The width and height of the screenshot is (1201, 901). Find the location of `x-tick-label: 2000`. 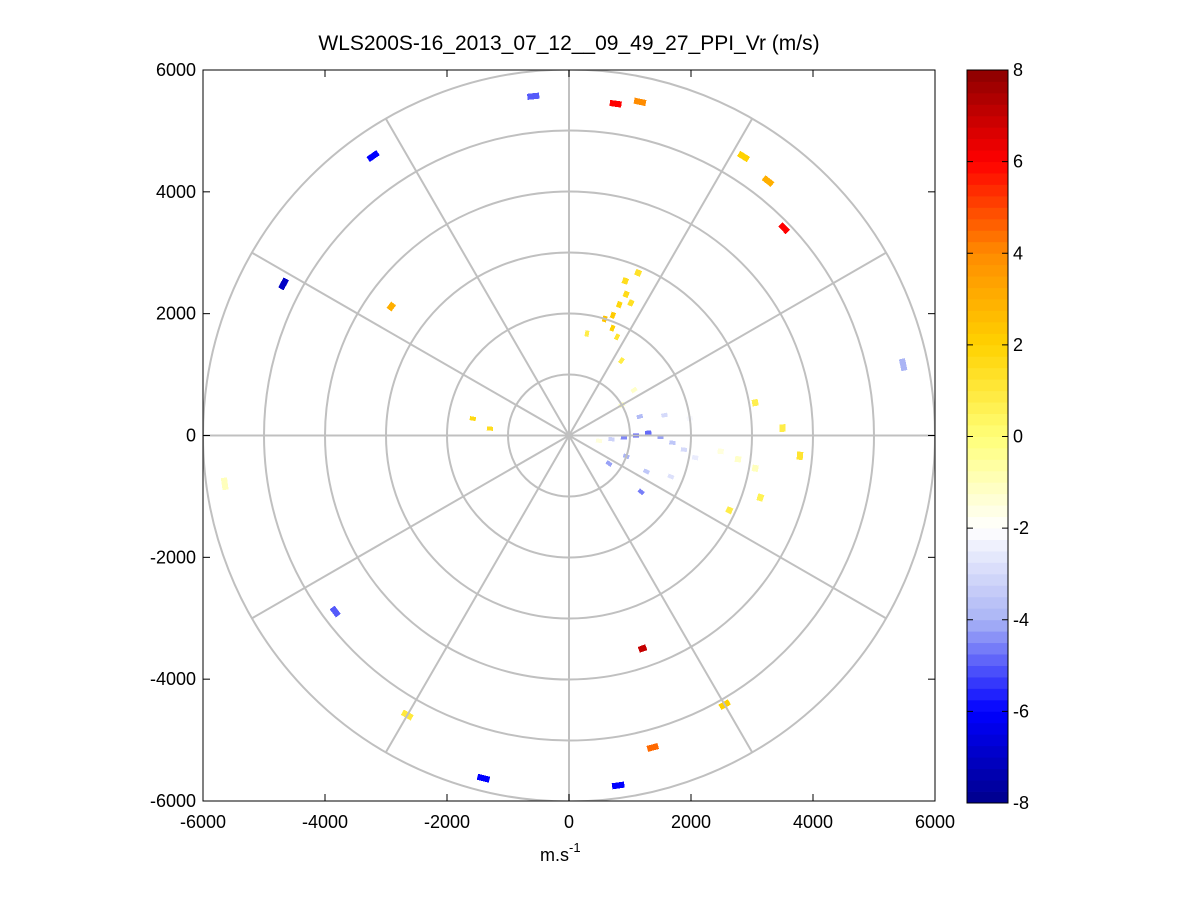

x-tick-label: 2000 is located at coordinates (691, 822).